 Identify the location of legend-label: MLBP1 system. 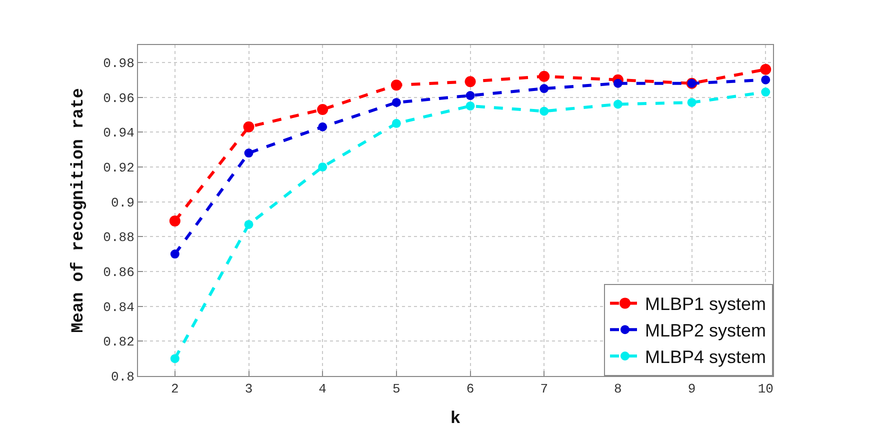
(705, 304).